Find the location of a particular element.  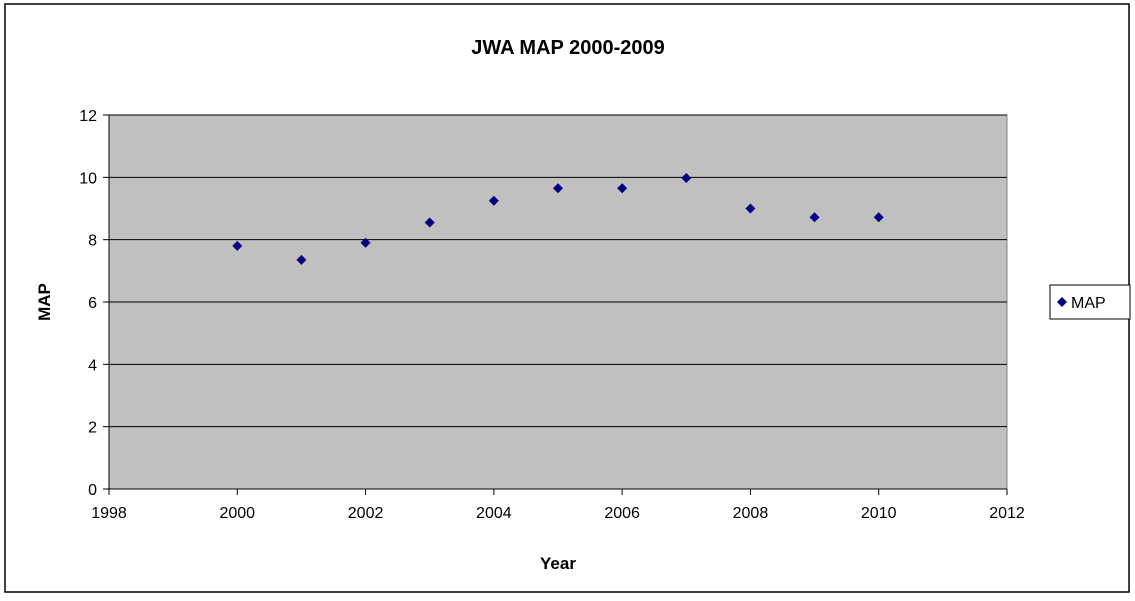

x-tick-label: 2010 is located at coordinates (879, 513).